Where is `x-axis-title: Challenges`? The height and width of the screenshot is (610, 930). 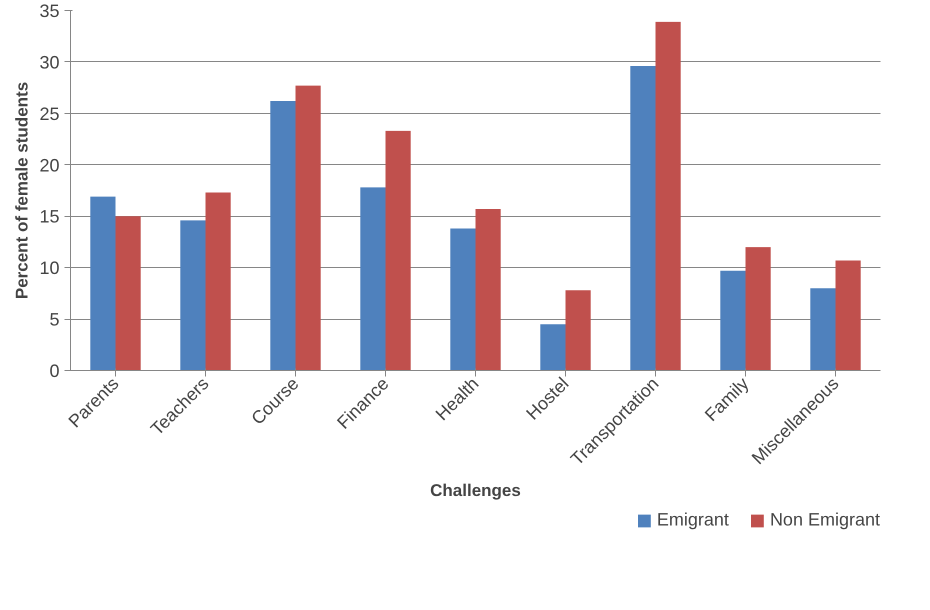 x-axis-title: Challenges is located at coordinates (475, 490).